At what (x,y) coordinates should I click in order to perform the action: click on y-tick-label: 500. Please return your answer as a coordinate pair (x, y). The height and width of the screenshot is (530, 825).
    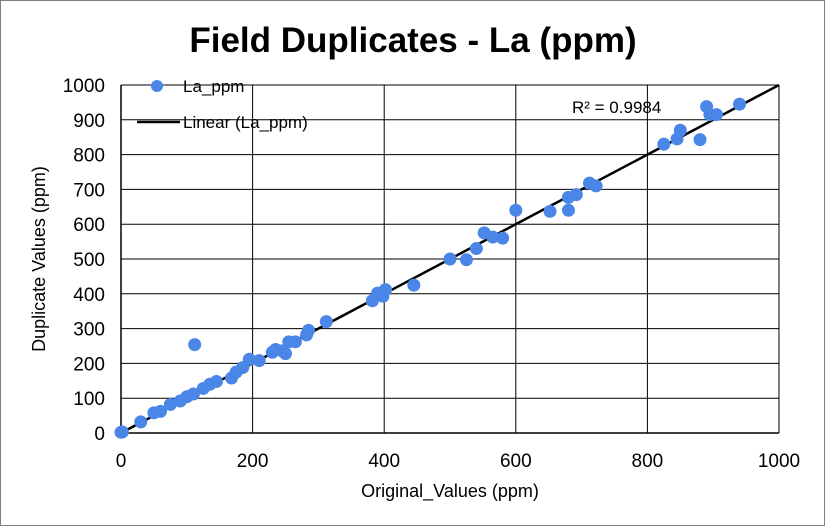
    Looking at the image, I should click on (89, 260).